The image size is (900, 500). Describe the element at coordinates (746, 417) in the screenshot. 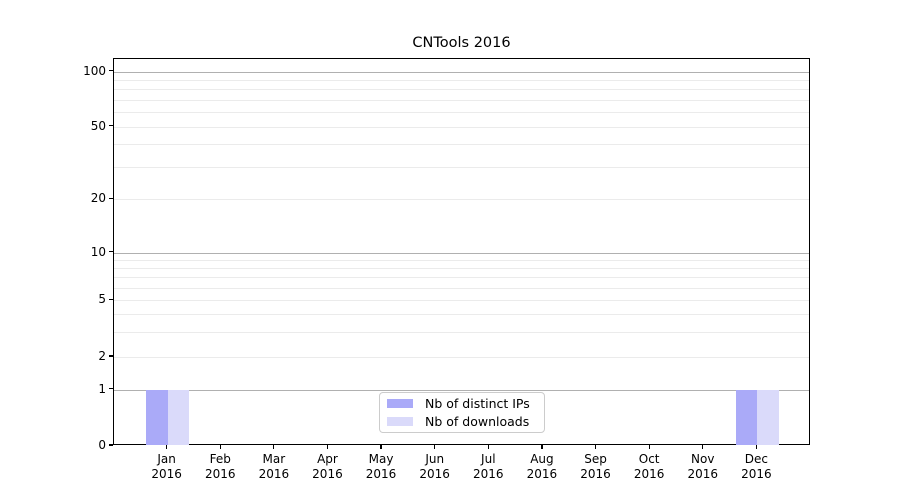

I see `bar-nb-of-distinct-ips-dec` at that location.